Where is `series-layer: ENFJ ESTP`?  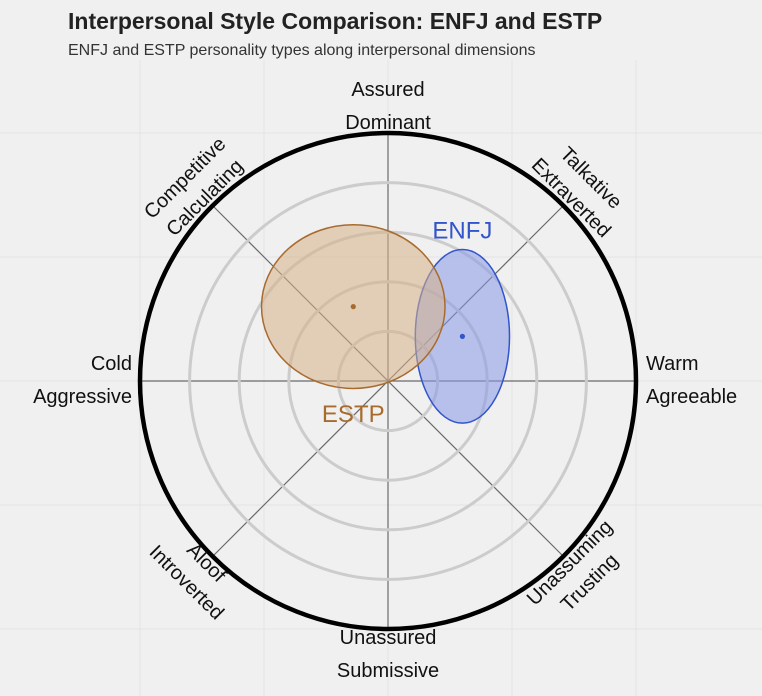
series-layer: ENFJ ESTP is located at coordinates (385, 323).